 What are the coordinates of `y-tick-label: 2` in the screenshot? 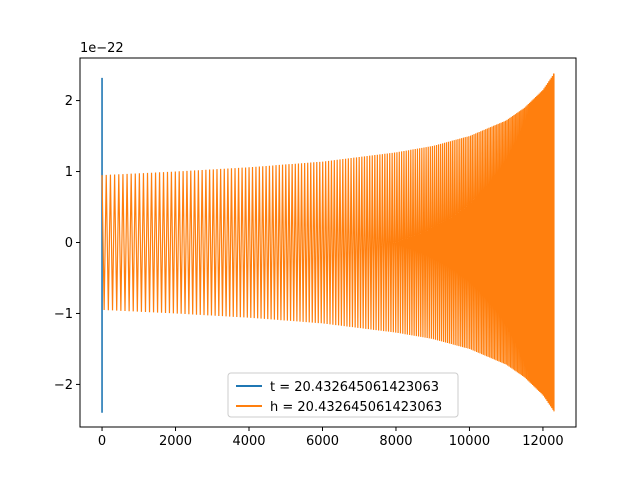 It's located at (69, 101).